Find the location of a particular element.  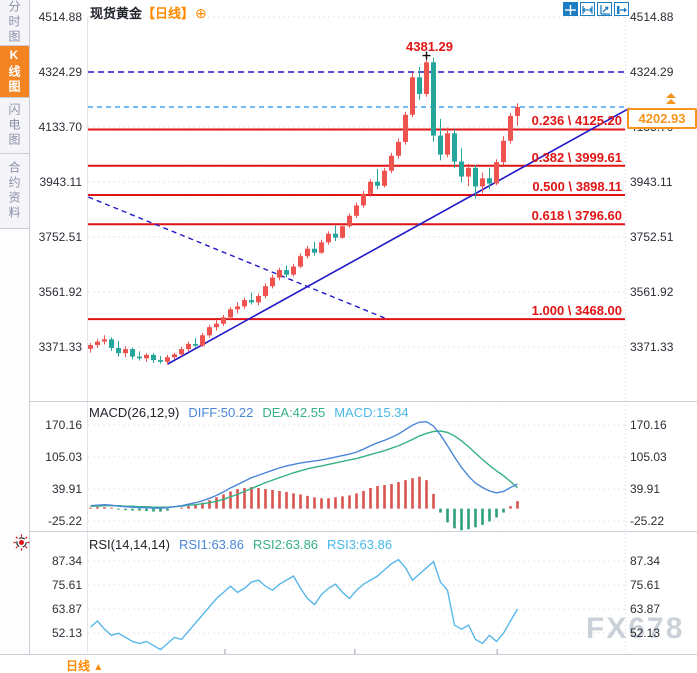

chevron-up-icon: ▲ is located at coordinates (98, 667).